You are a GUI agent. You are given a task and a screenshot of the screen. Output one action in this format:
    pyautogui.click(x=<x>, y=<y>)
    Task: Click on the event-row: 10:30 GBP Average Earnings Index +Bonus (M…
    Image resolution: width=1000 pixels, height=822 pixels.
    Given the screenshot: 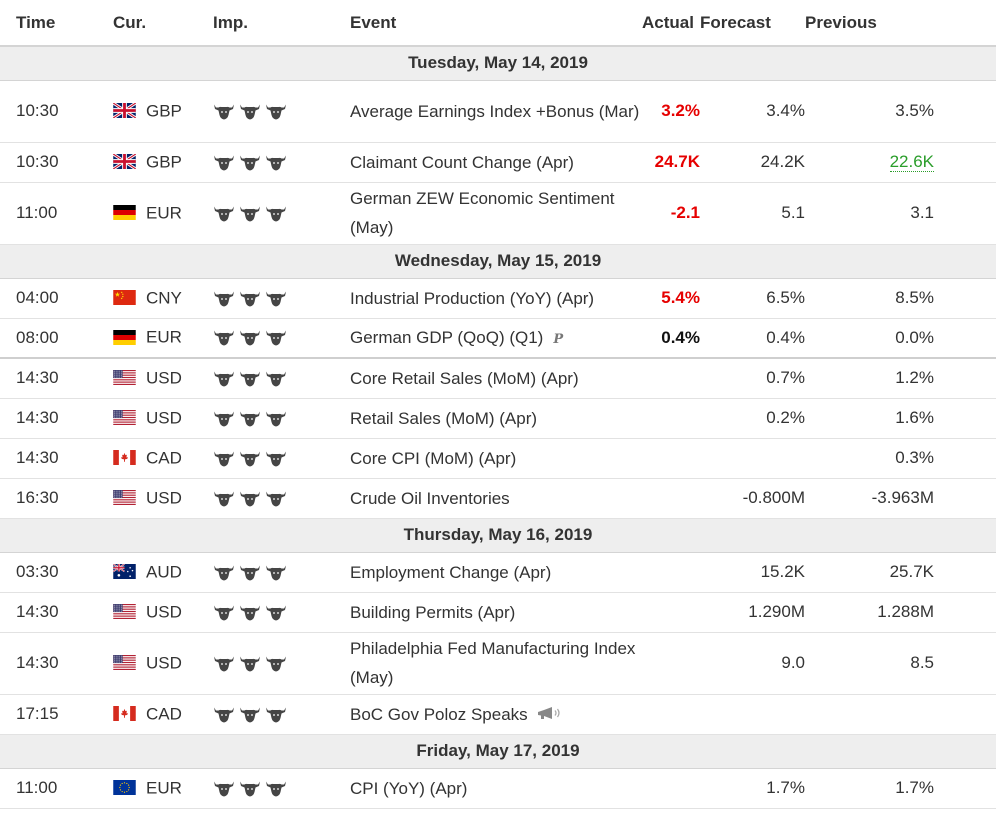 What is the action you would take?
    pyautogui.click(x=498, y=111)
    